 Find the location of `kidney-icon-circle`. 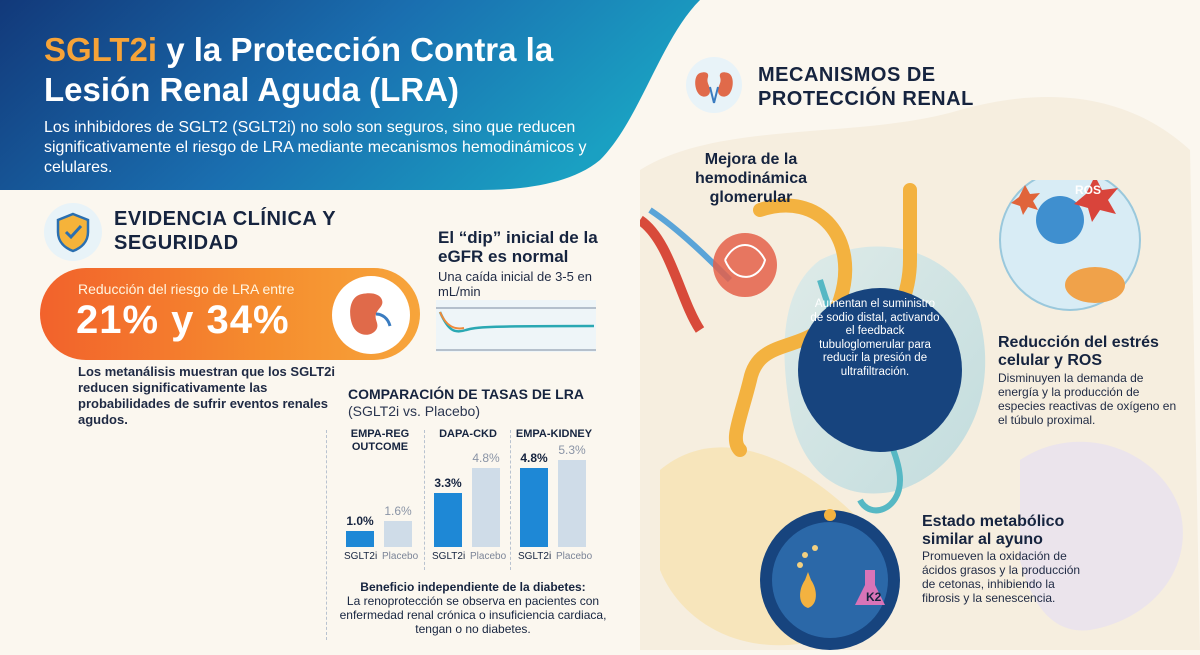

kidney-icon-circle is located at coordinates (371, 315).